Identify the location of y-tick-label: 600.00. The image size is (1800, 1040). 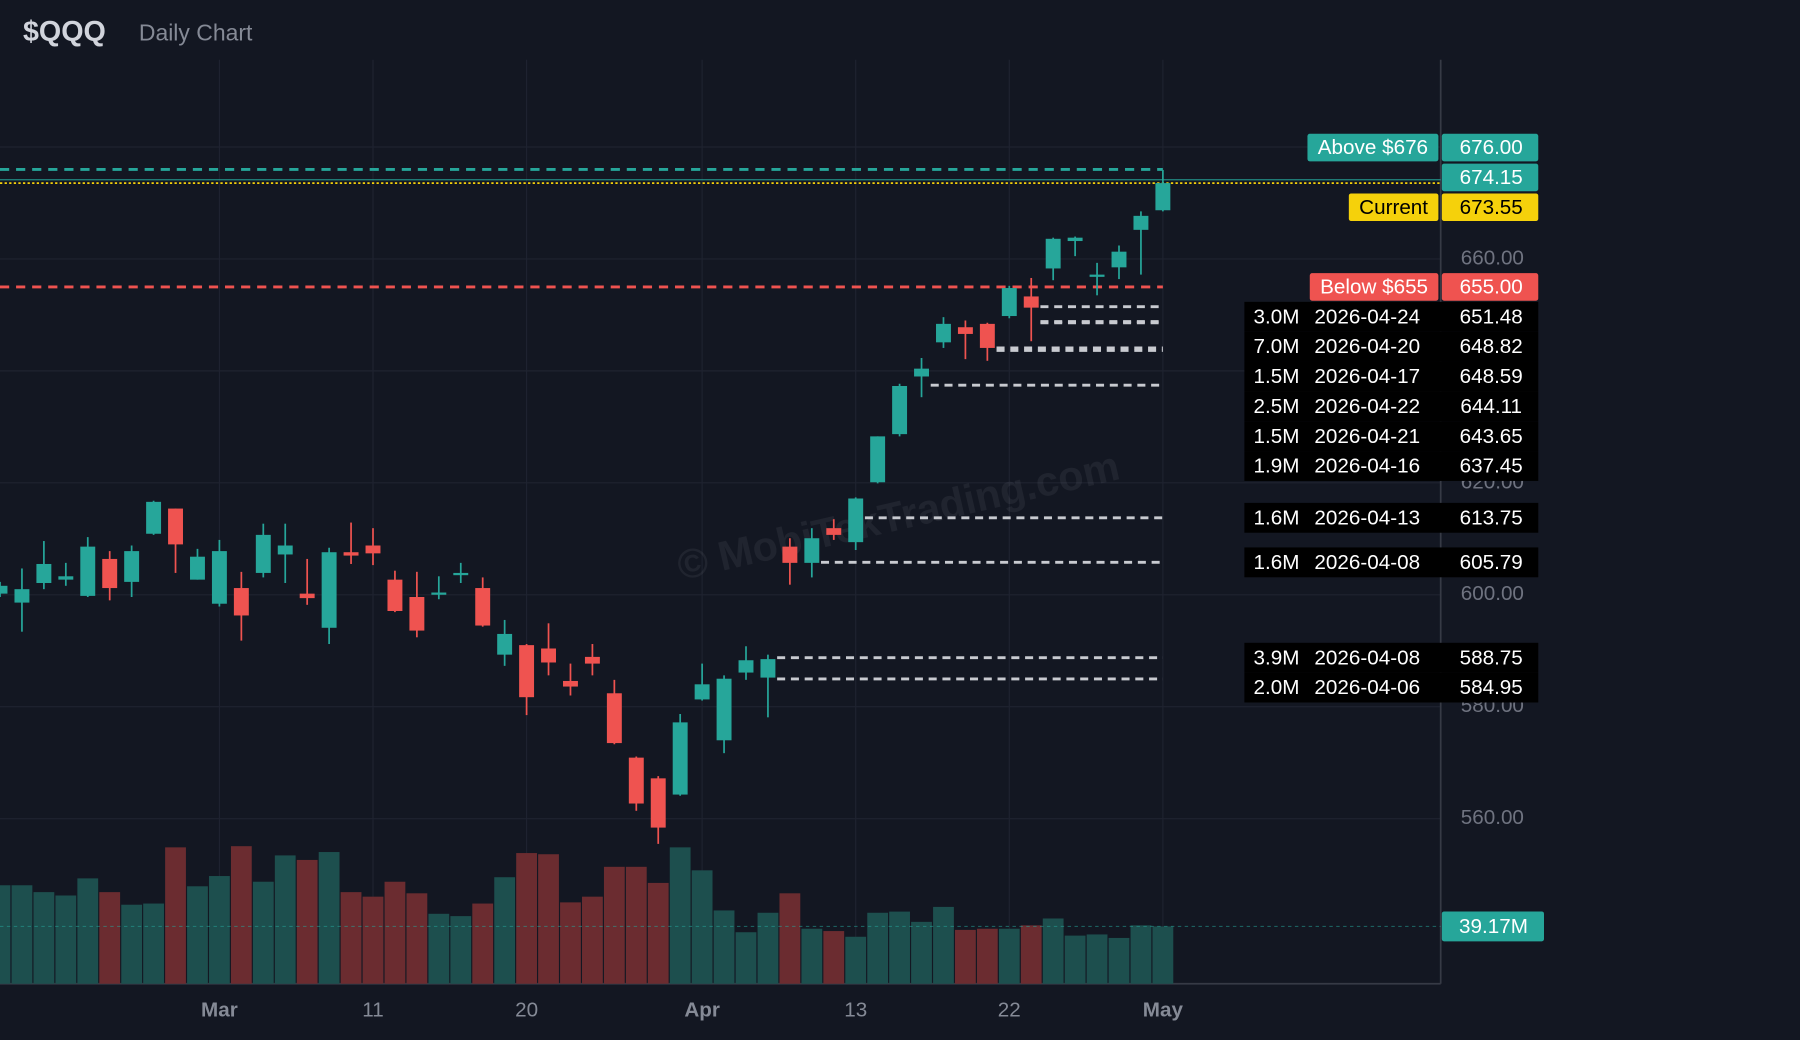
(1492, 593).